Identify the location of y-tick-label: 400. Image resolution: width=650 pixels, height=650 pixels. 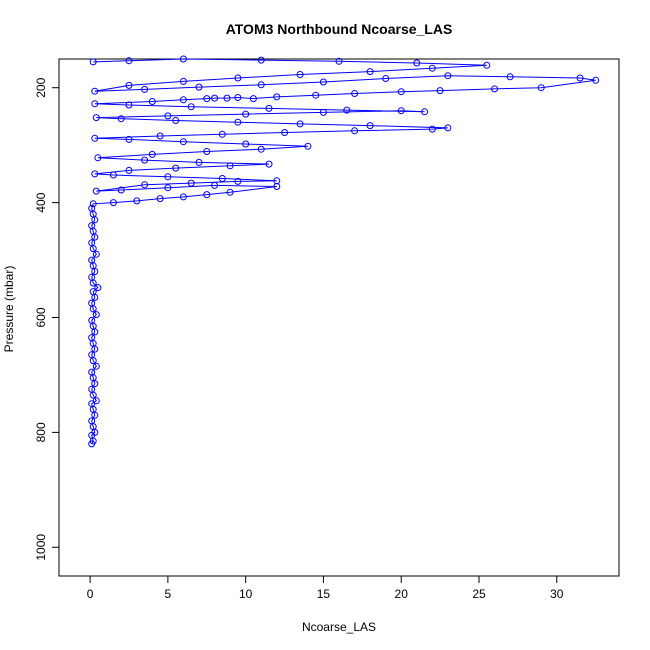
(41, 202).